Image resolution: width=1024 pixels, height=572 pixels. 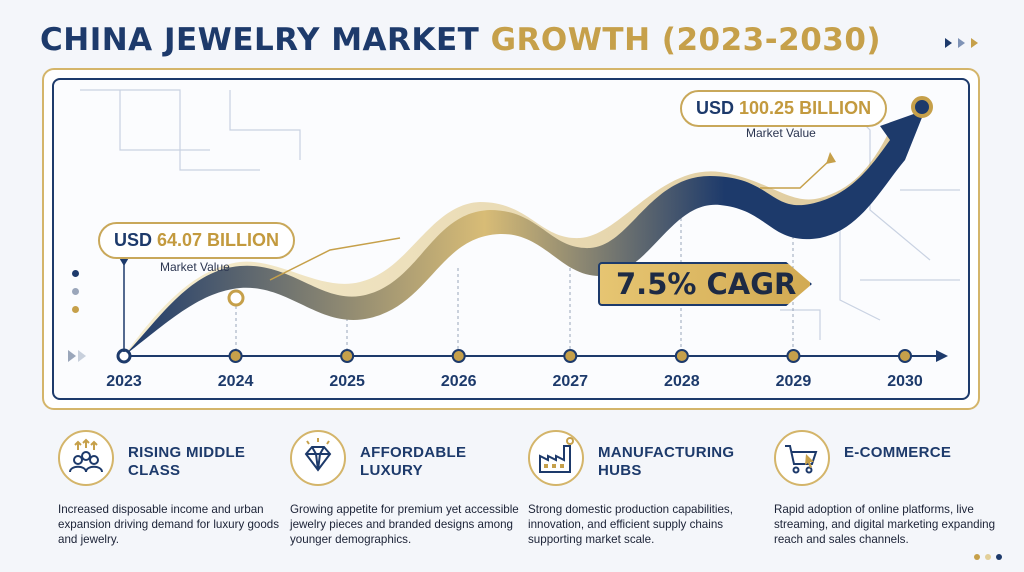 I want to click on start-sub-label: Market Value, so click(x=195, y=267).